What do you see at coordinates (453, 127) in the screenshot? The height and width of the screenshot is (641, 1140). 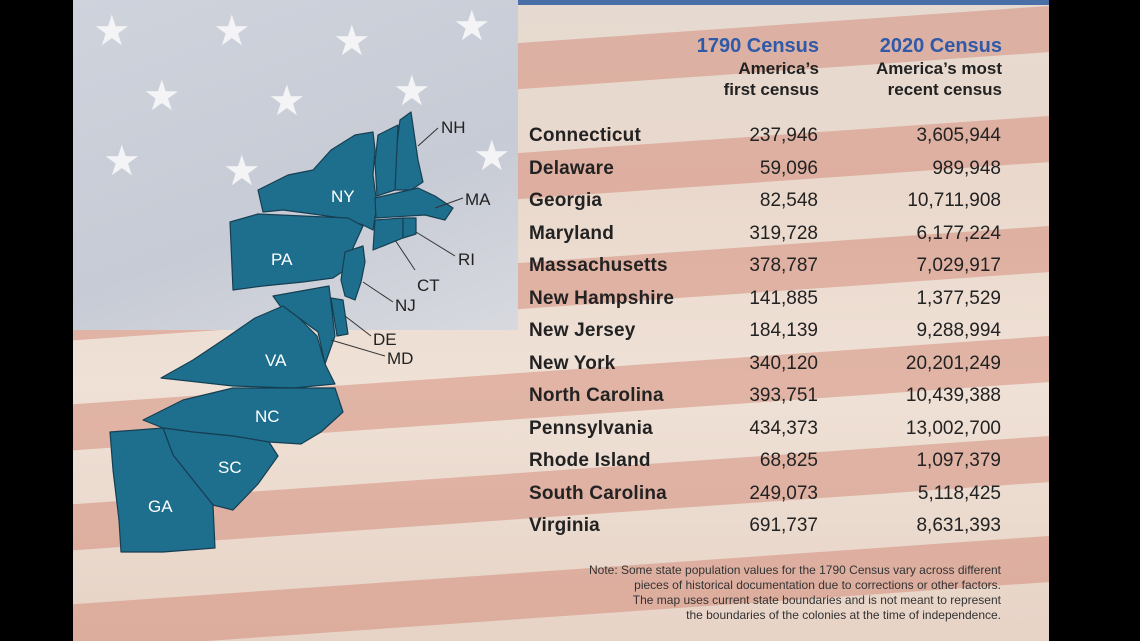 I see `map-label-nh: NH` at bounding box center [453, 127].